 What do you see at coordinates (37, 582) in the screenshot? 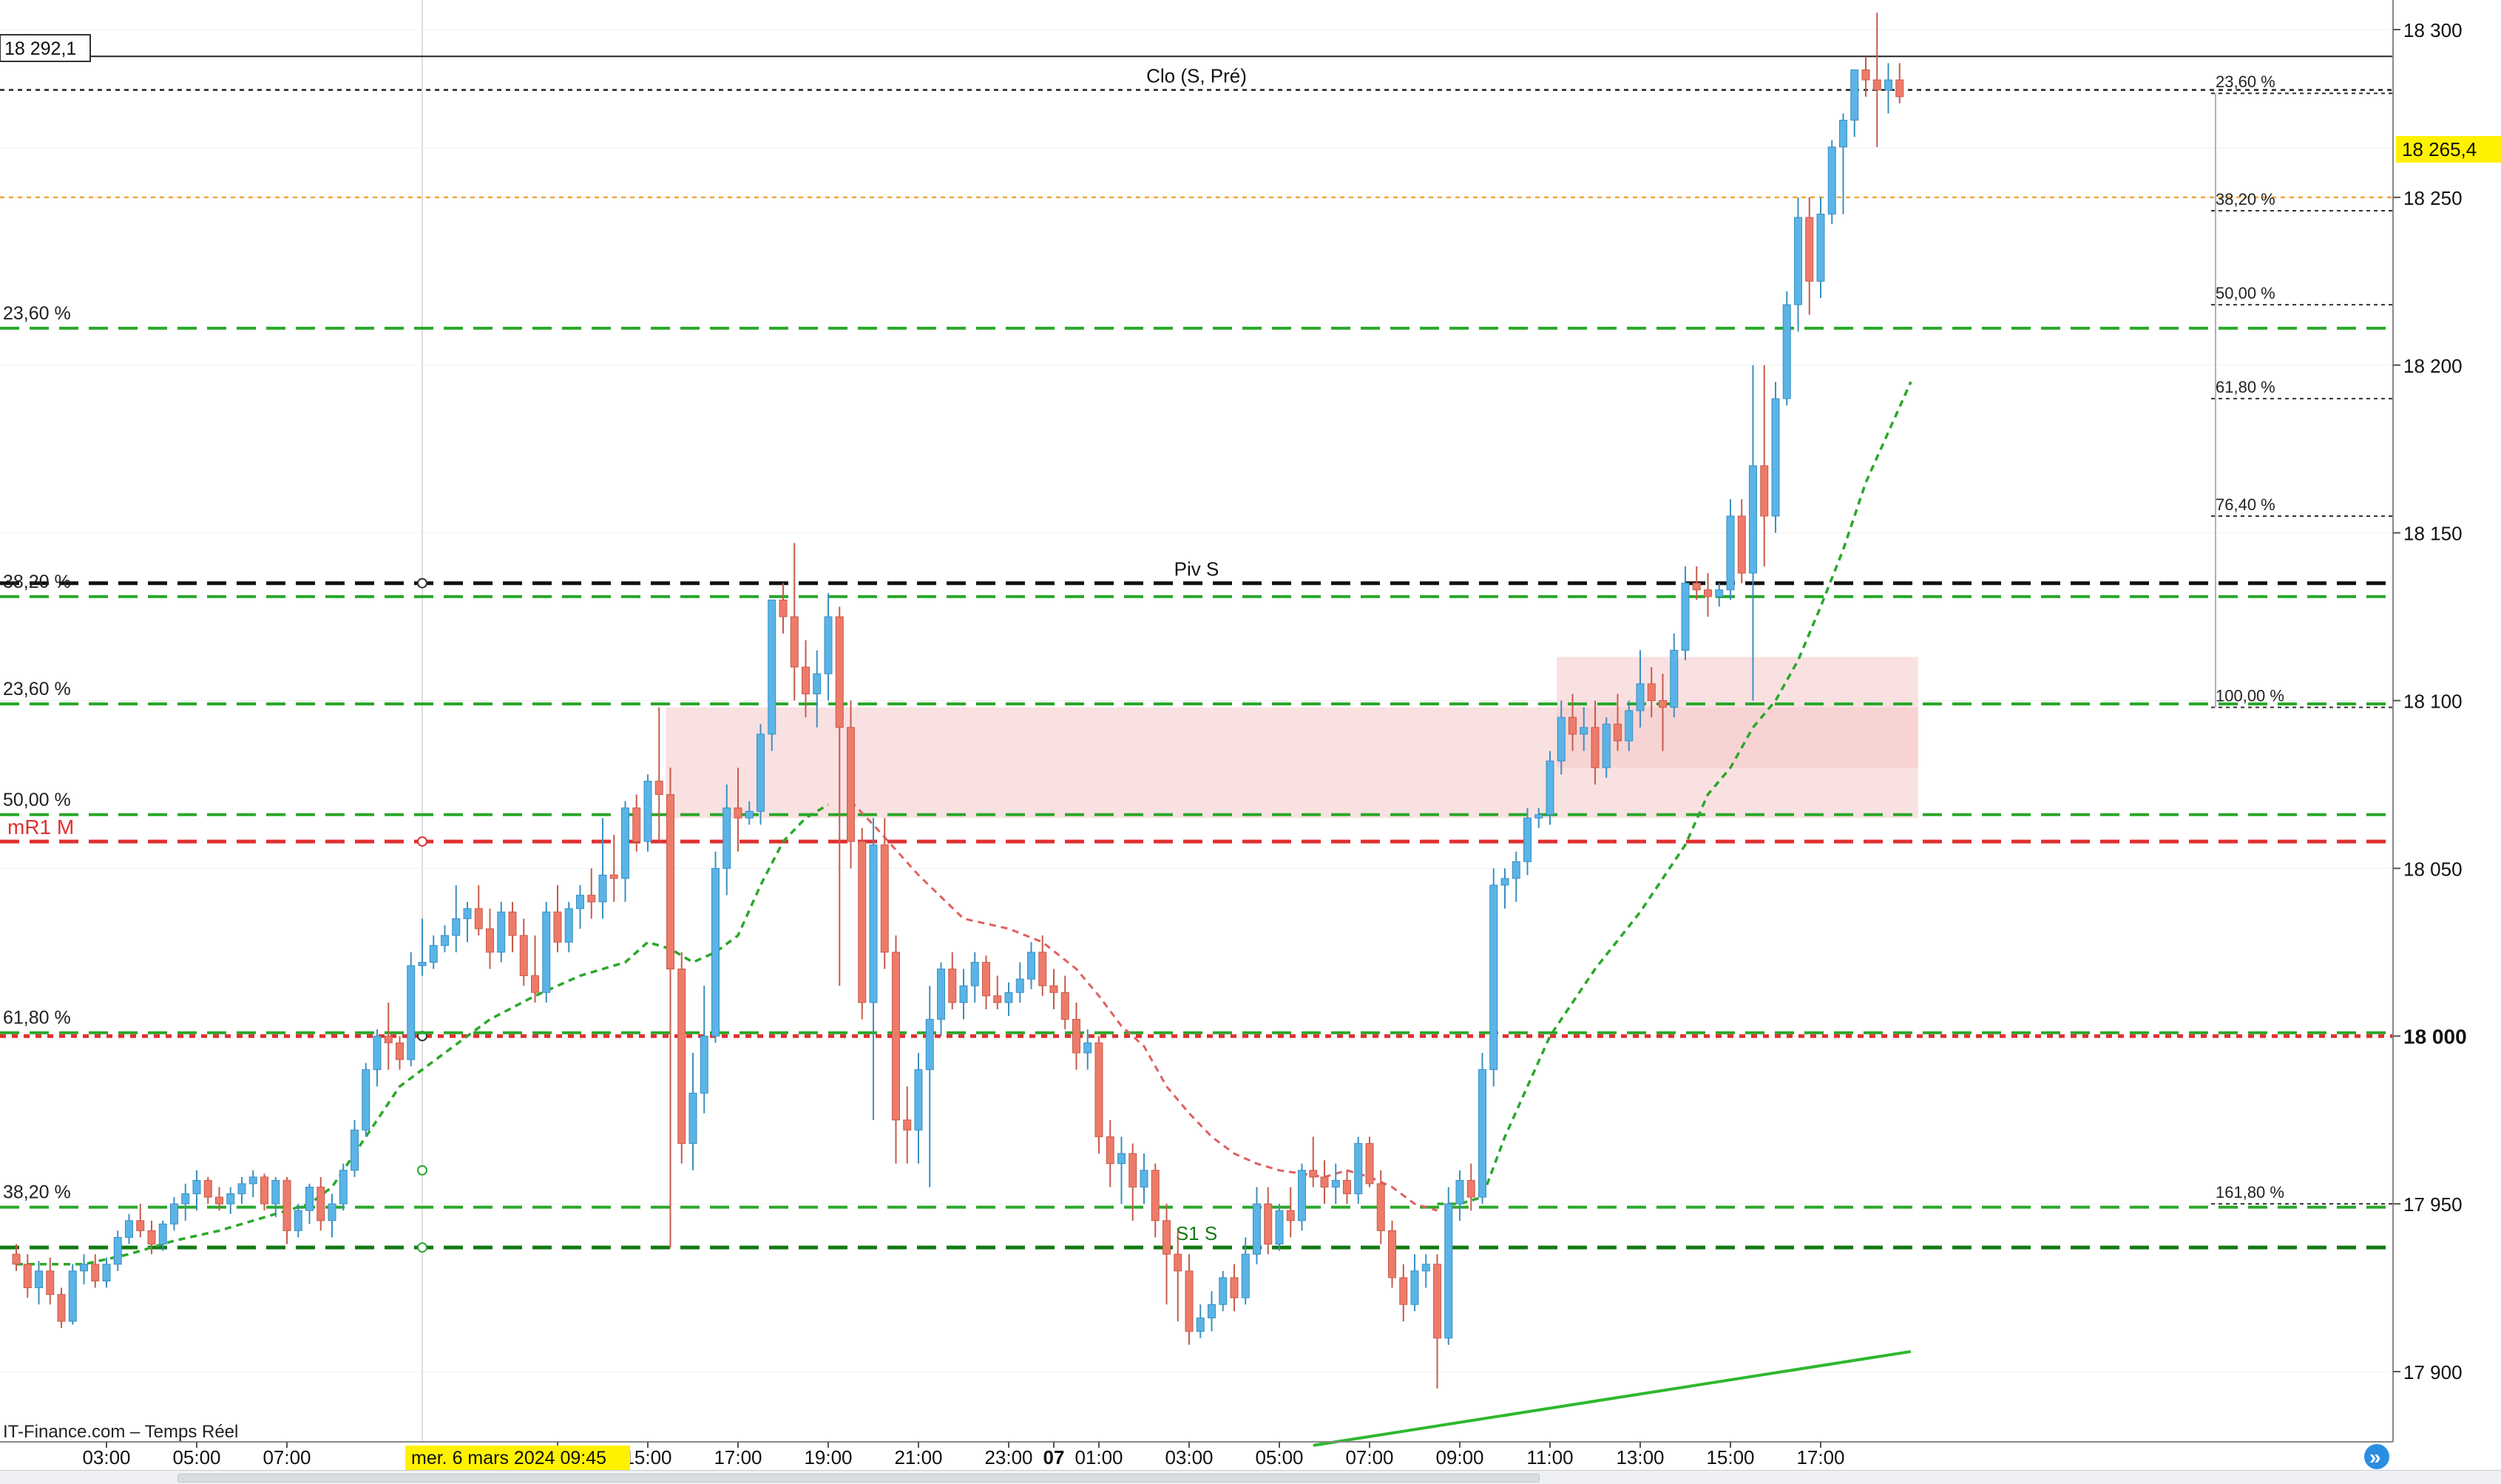
I see `fib-left-label: 38,20 %` at bounding box center [37, 582].